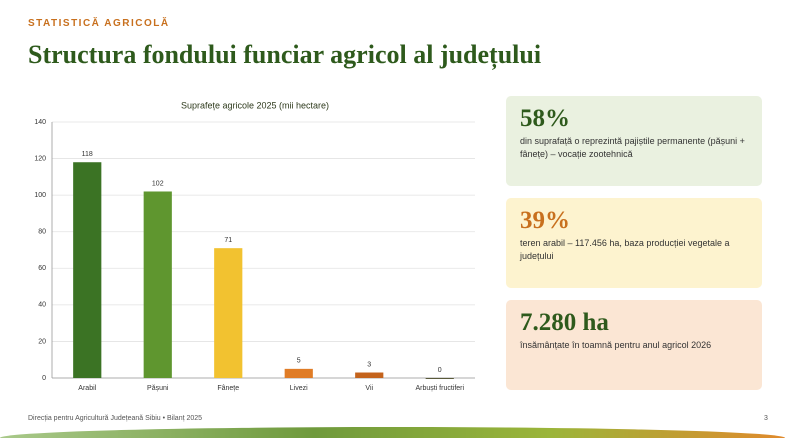  What do you see at coordinates (158, 183) in the screenshot?
I see `value-label: 102` at bounding box center [158, 183].